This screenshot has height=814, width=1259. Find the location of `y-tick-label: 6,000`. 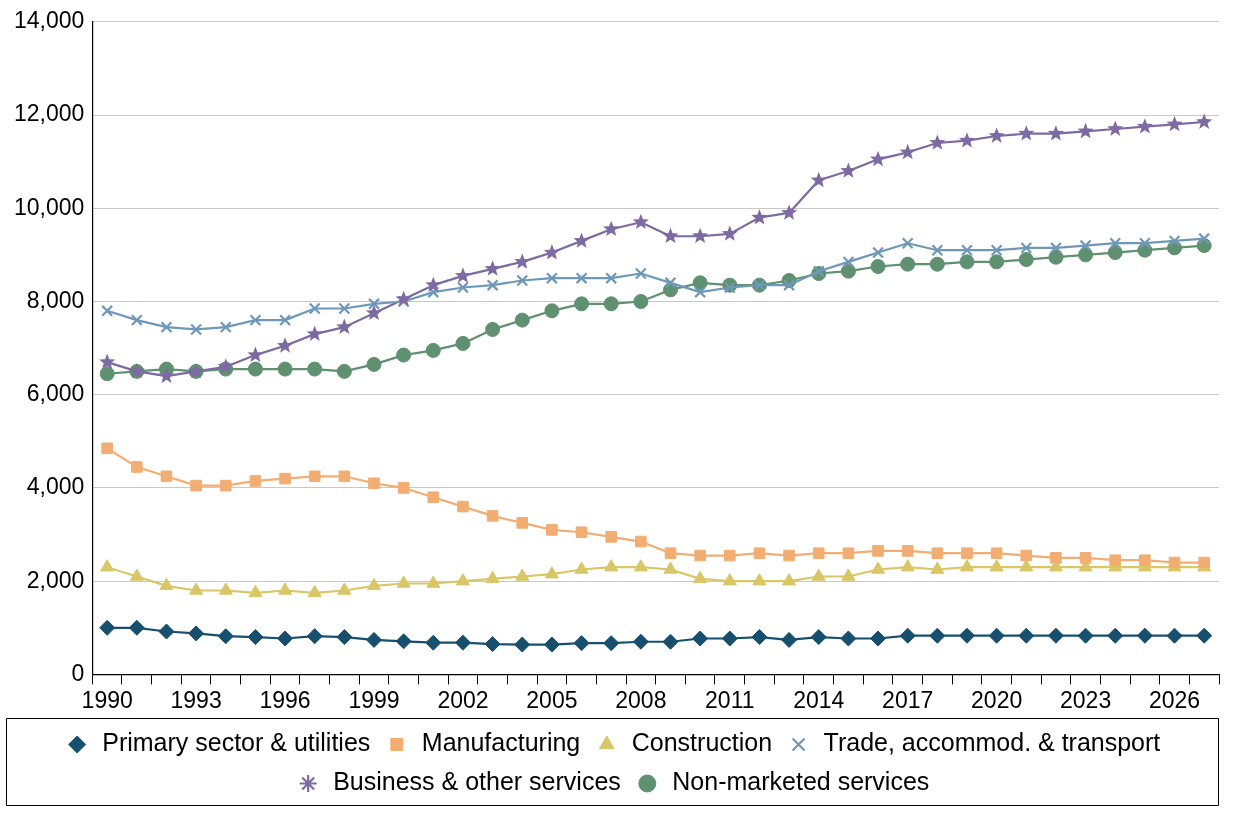

y-tick-label: 6,000 is located at coordinates (55, 393).